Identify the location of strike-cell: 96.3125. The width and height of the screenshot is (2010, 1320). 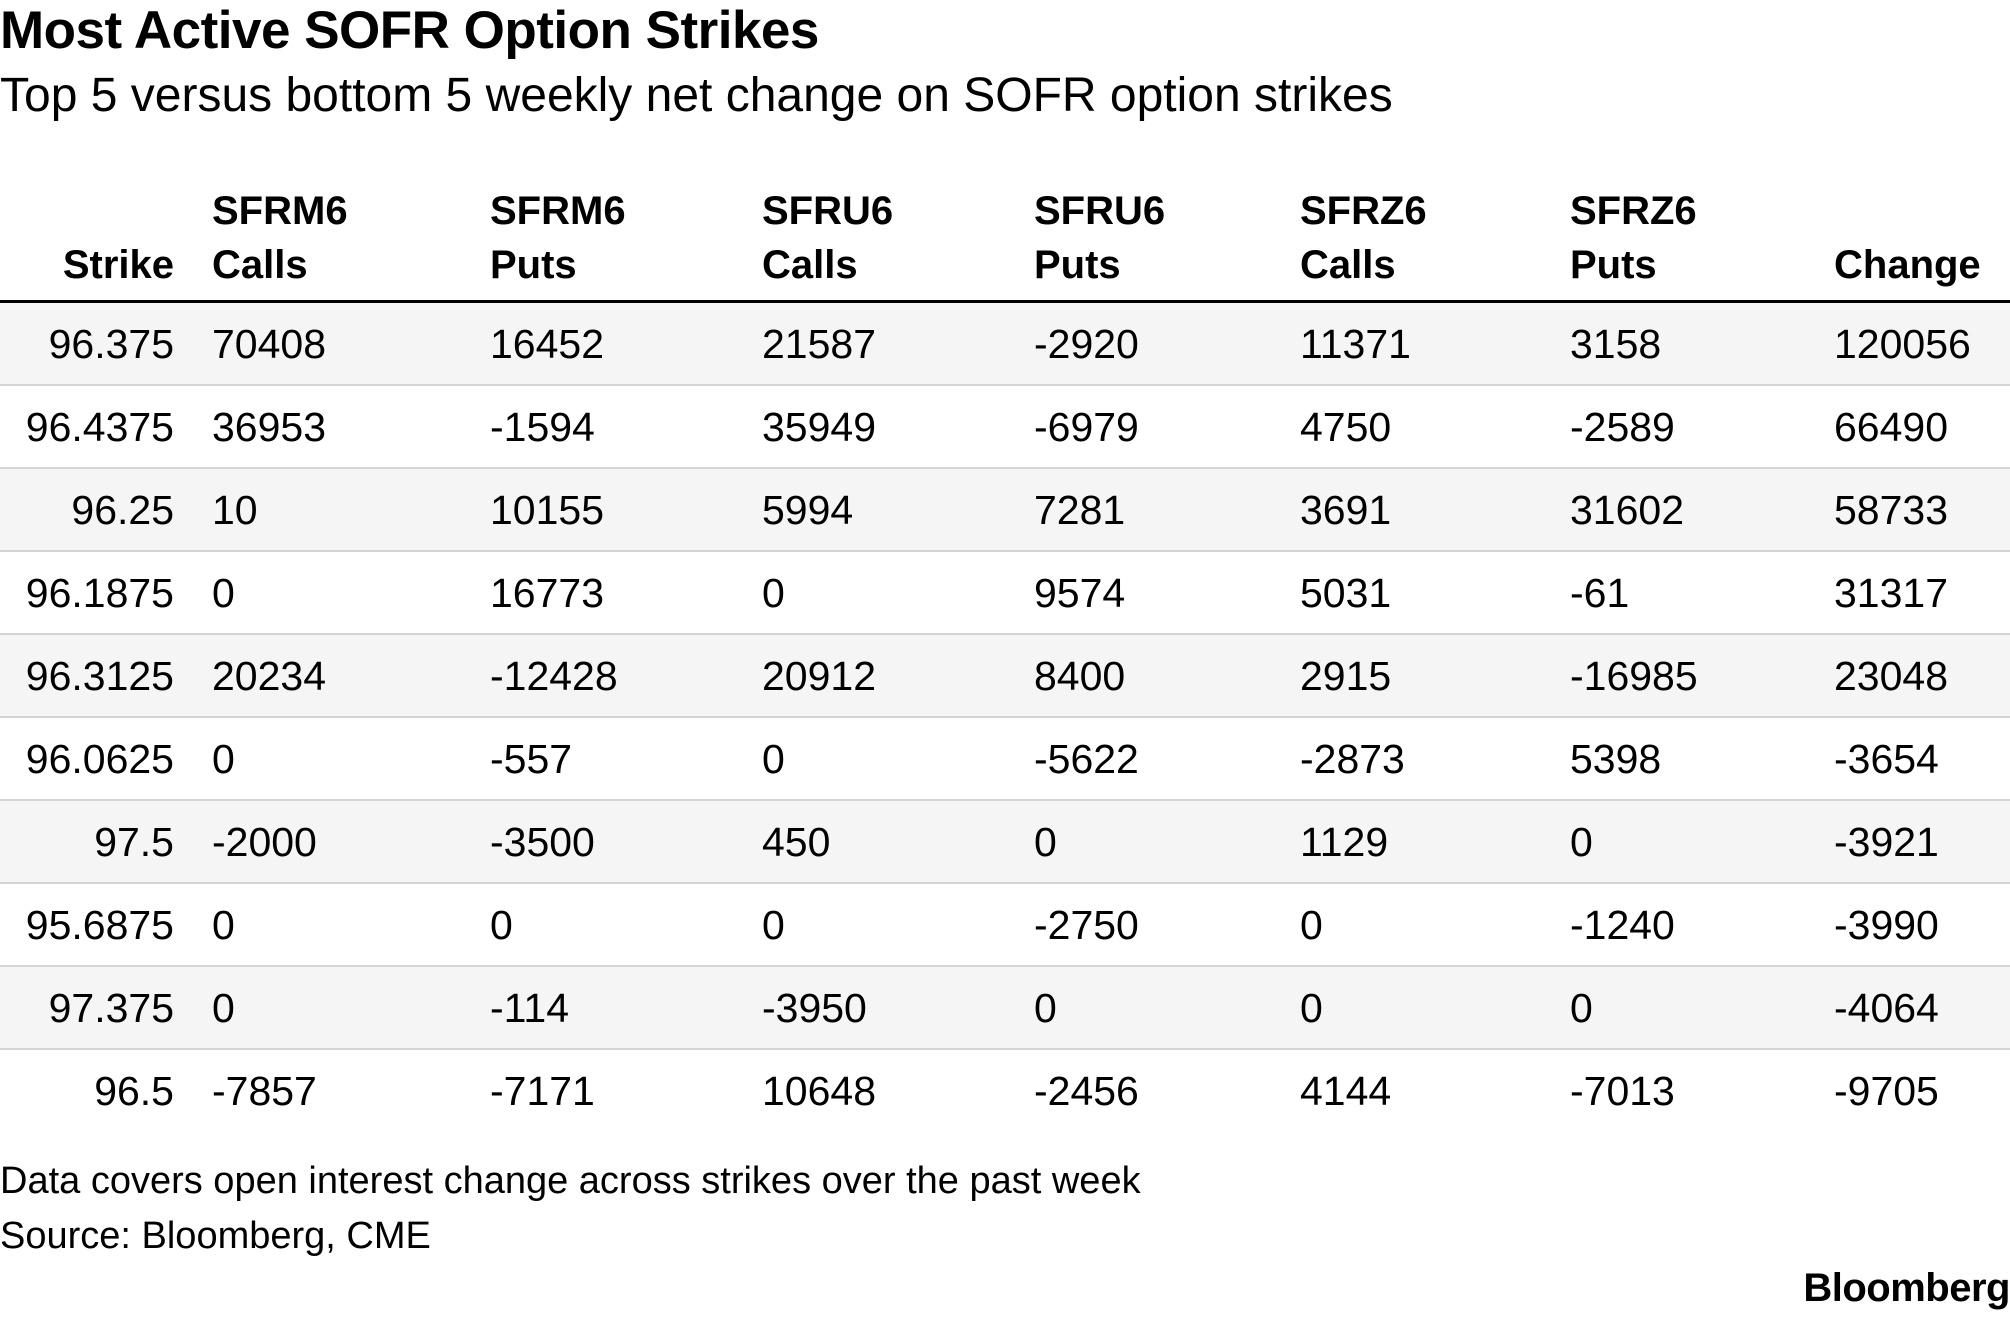
(106, 676).